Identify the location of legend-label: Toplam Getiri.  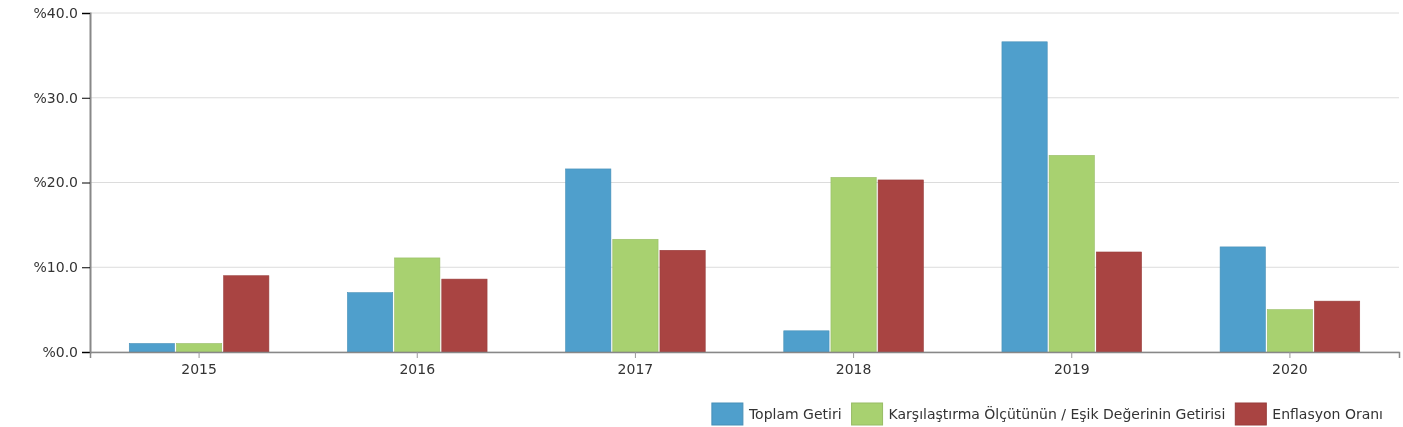
(794, 414).